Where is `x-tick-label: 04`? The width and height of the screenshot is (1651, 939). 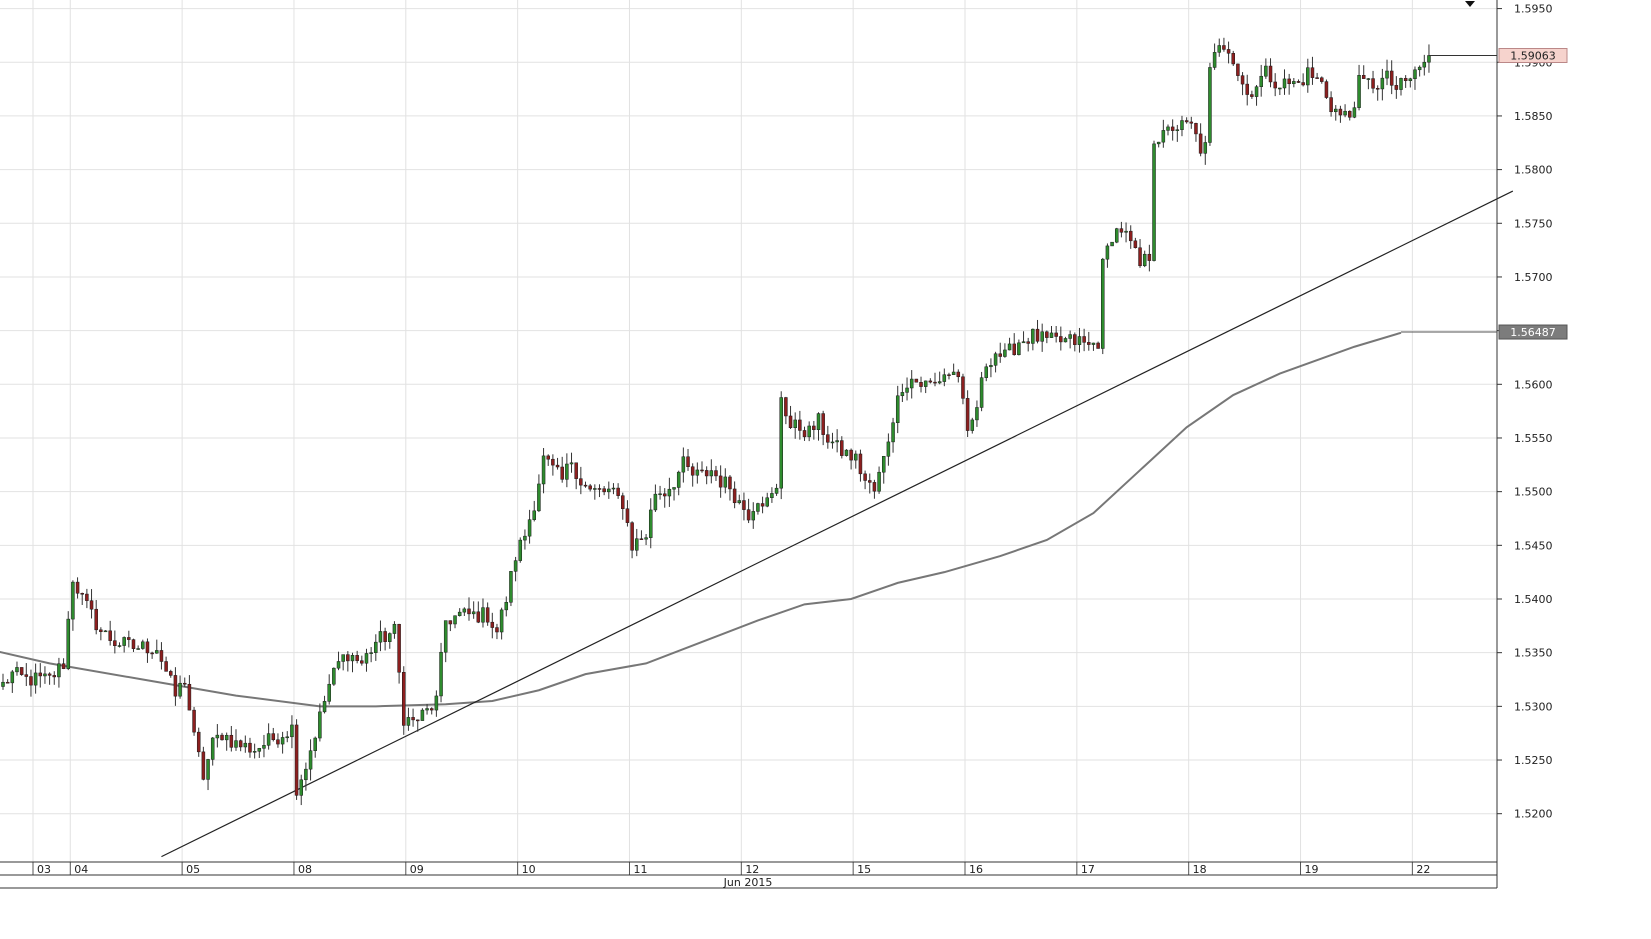
x-tick-label: 04 is located at coordinates (81, 869).